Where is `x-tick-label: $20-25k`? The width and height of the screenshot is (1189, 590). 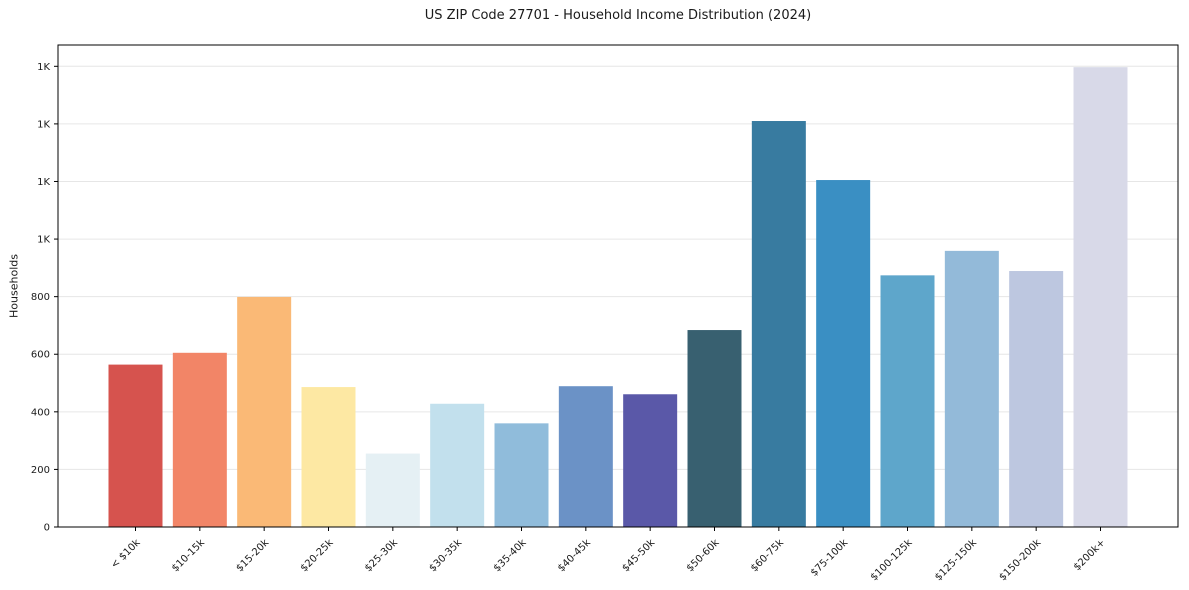 x-tick-label: $20-25k is located at coordinates (317, 555).